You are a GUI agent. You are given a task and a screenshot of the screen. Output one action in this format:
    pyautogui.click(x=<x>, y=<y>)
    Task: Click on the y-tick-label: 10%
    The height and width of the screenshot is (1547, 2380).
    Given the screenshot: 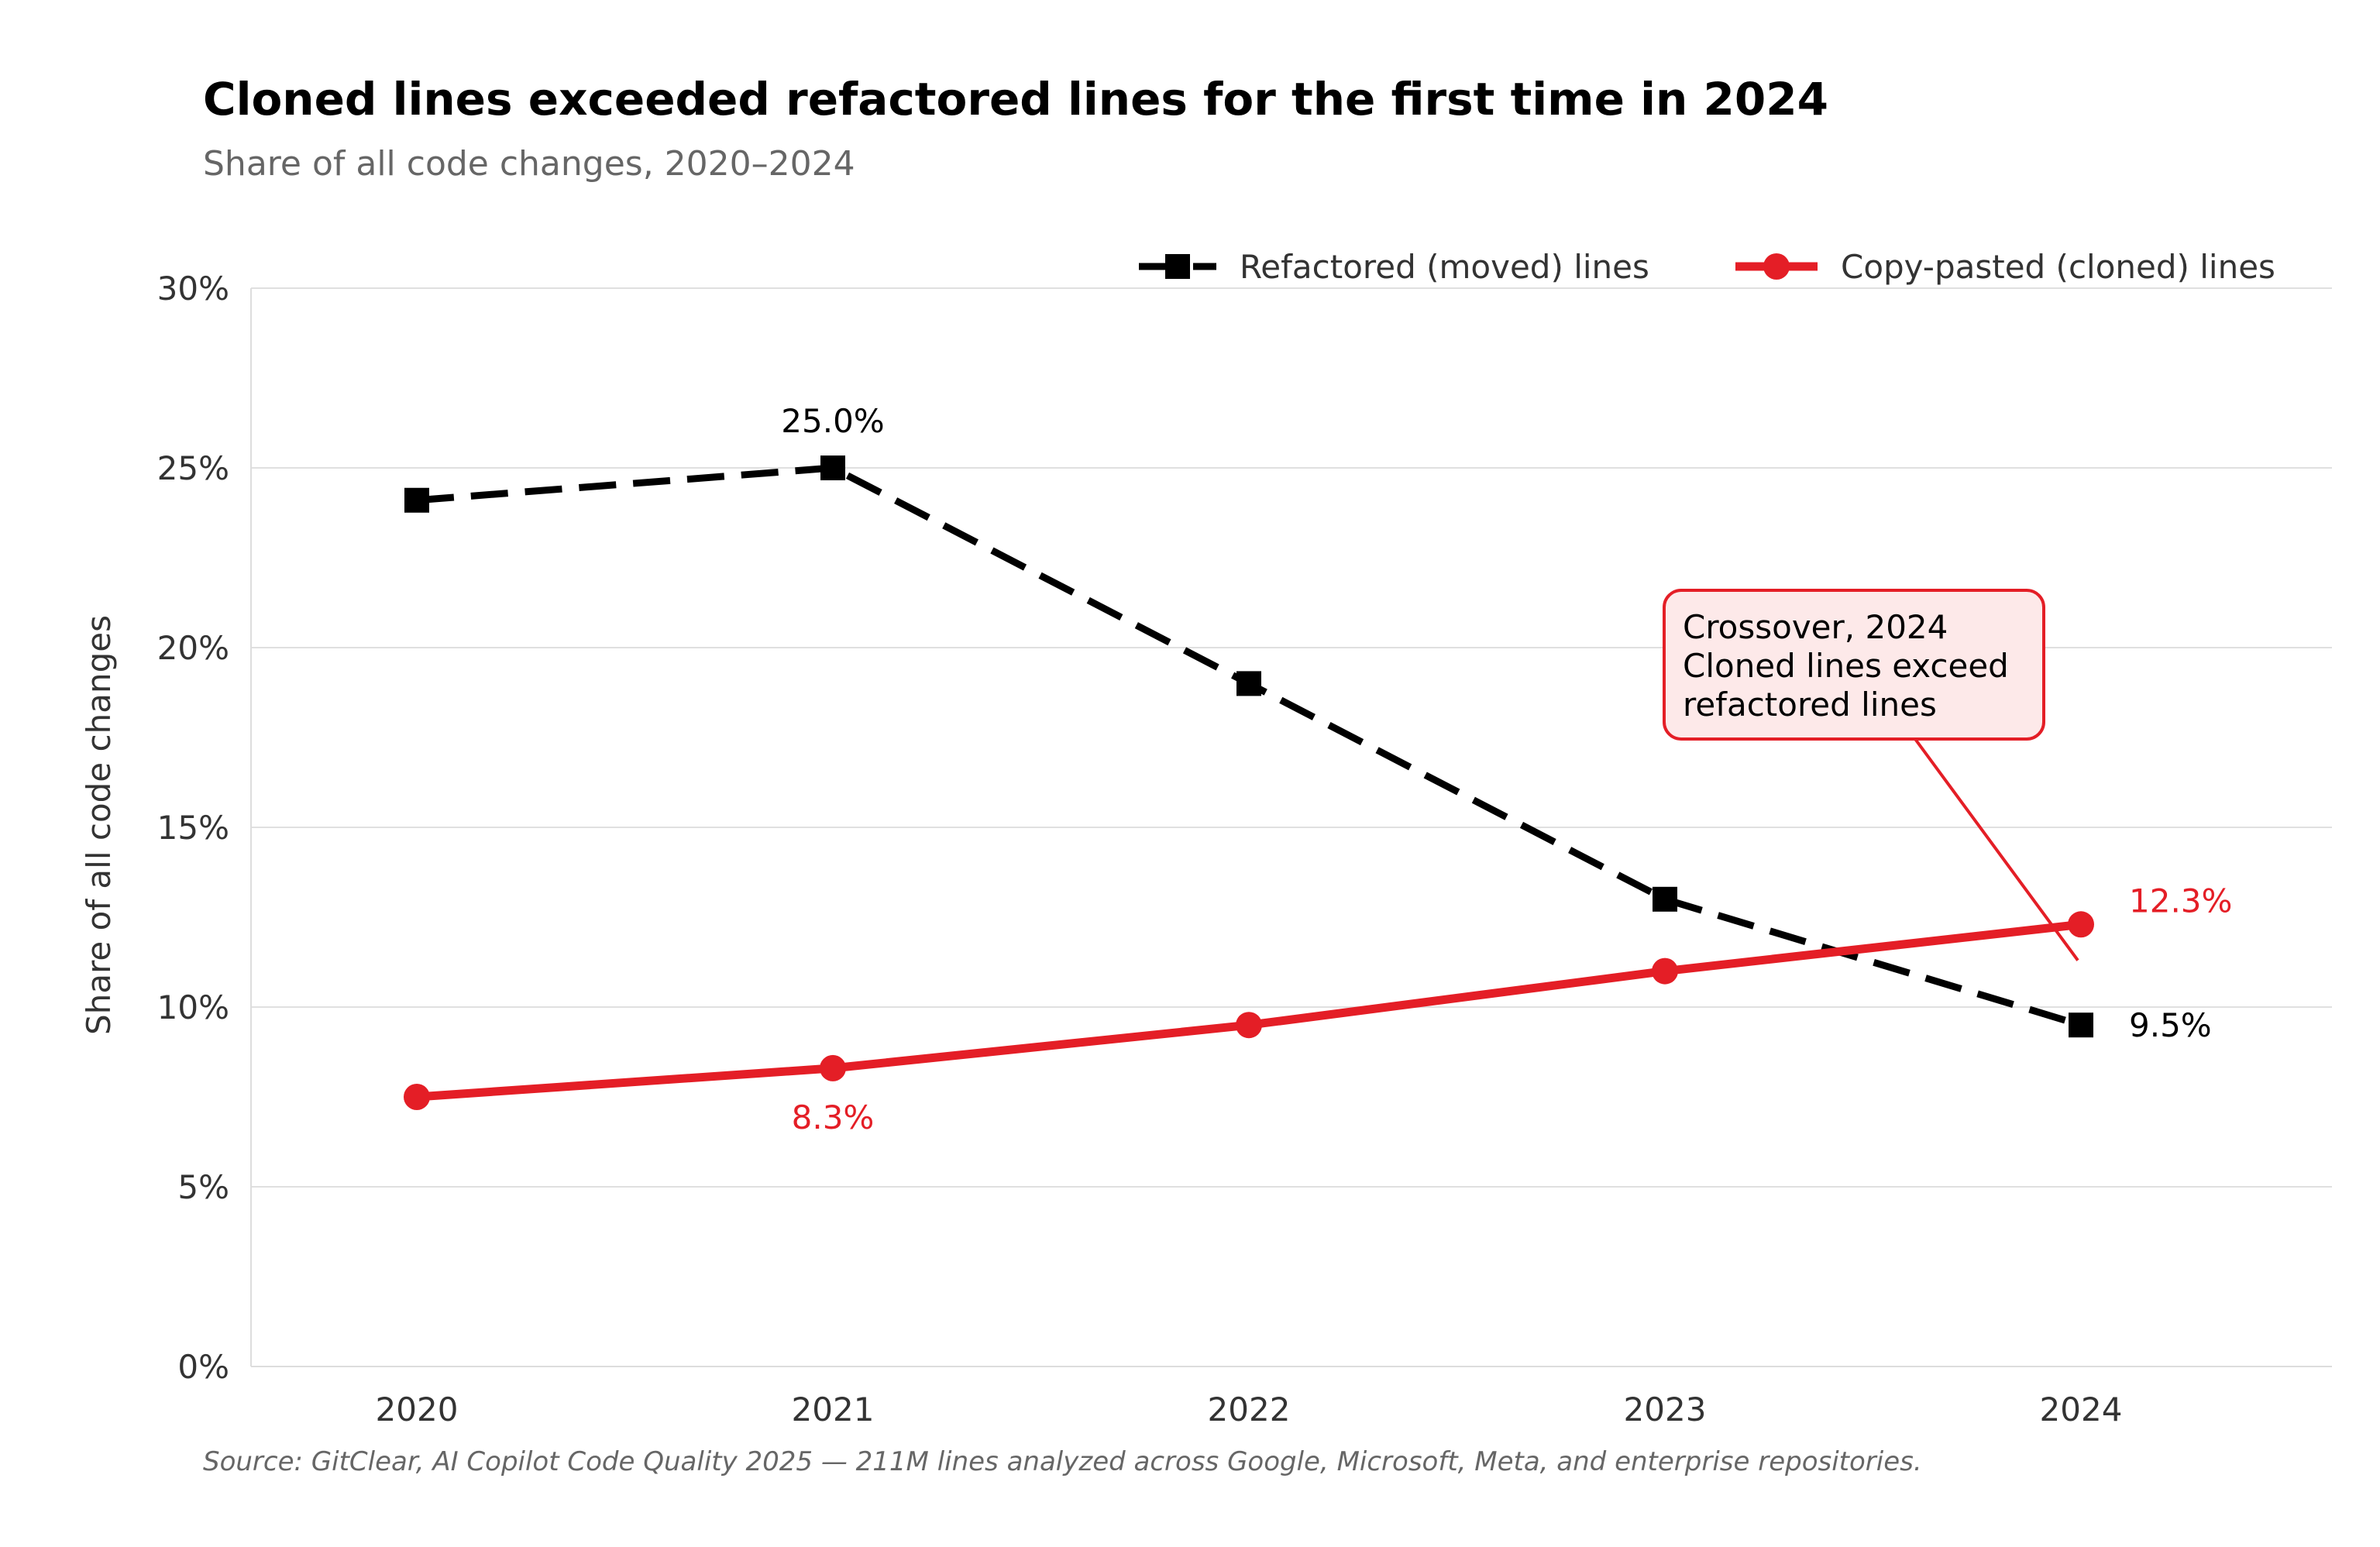 What is the action you would take?
    pyautogui.click(x=193, y=1007)
    